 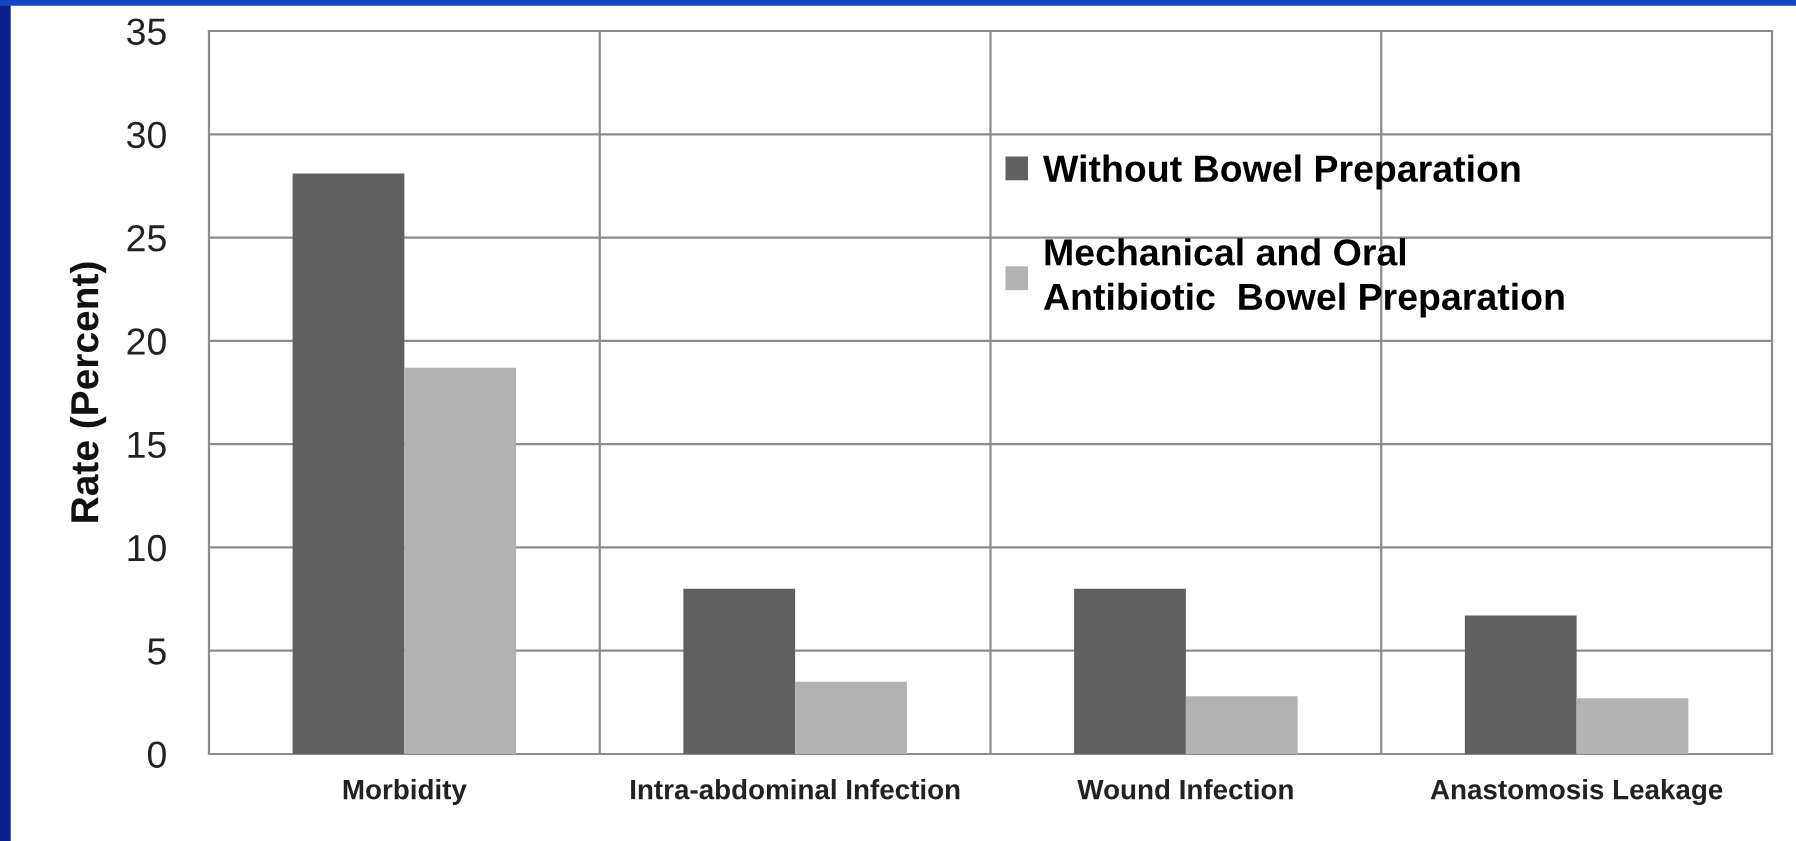 I want to click on legend-label: Without Bowel Preparation, so click(x=1281, y=172).